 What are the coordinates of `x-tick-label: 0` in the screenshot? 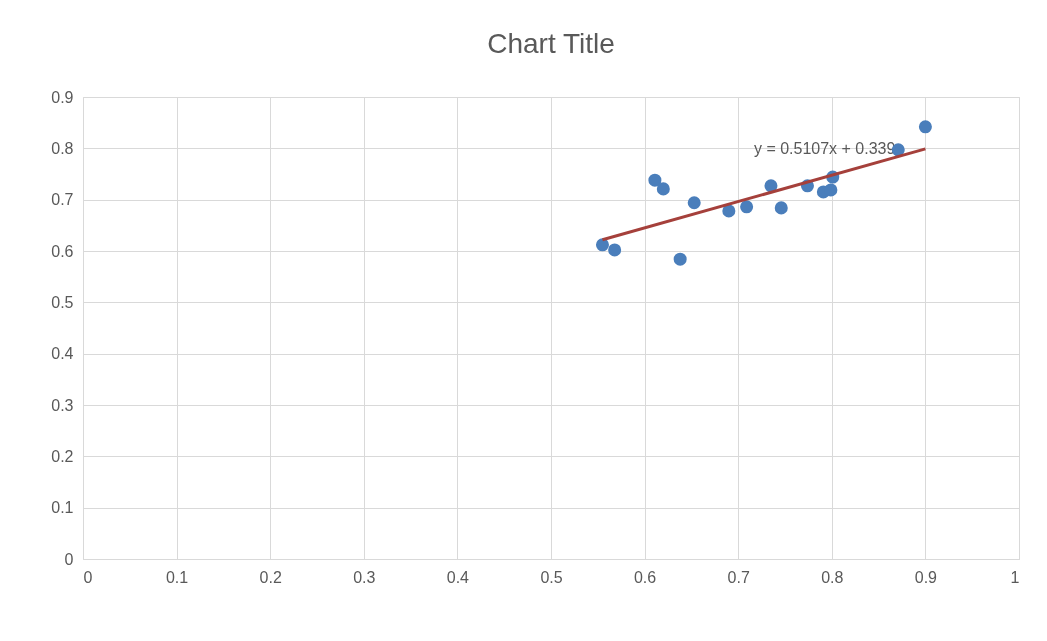 It's located at (88, 577).